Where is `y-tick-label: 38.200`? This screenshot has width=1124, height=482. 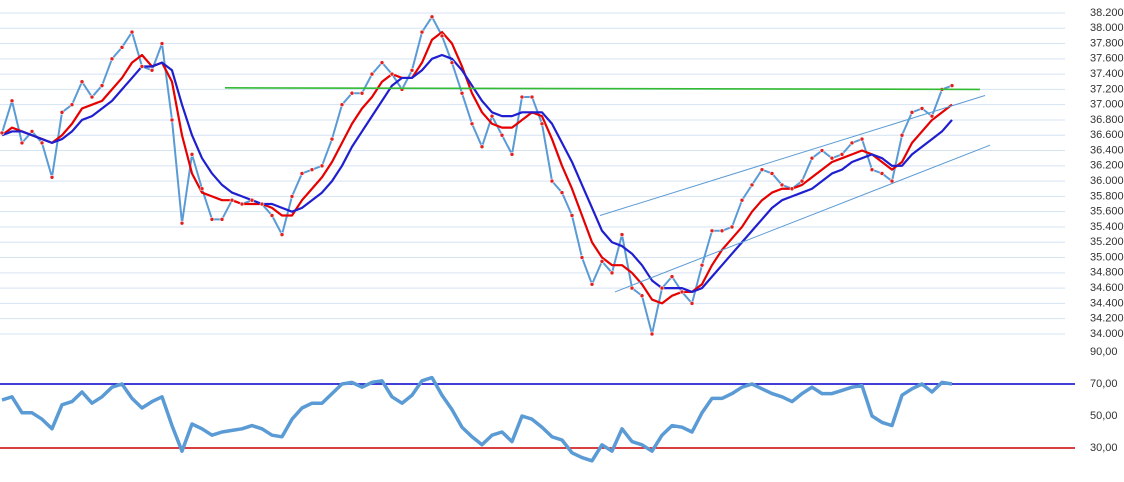 y-tick-label: 38.200 is located at coordinates (1107, 13).